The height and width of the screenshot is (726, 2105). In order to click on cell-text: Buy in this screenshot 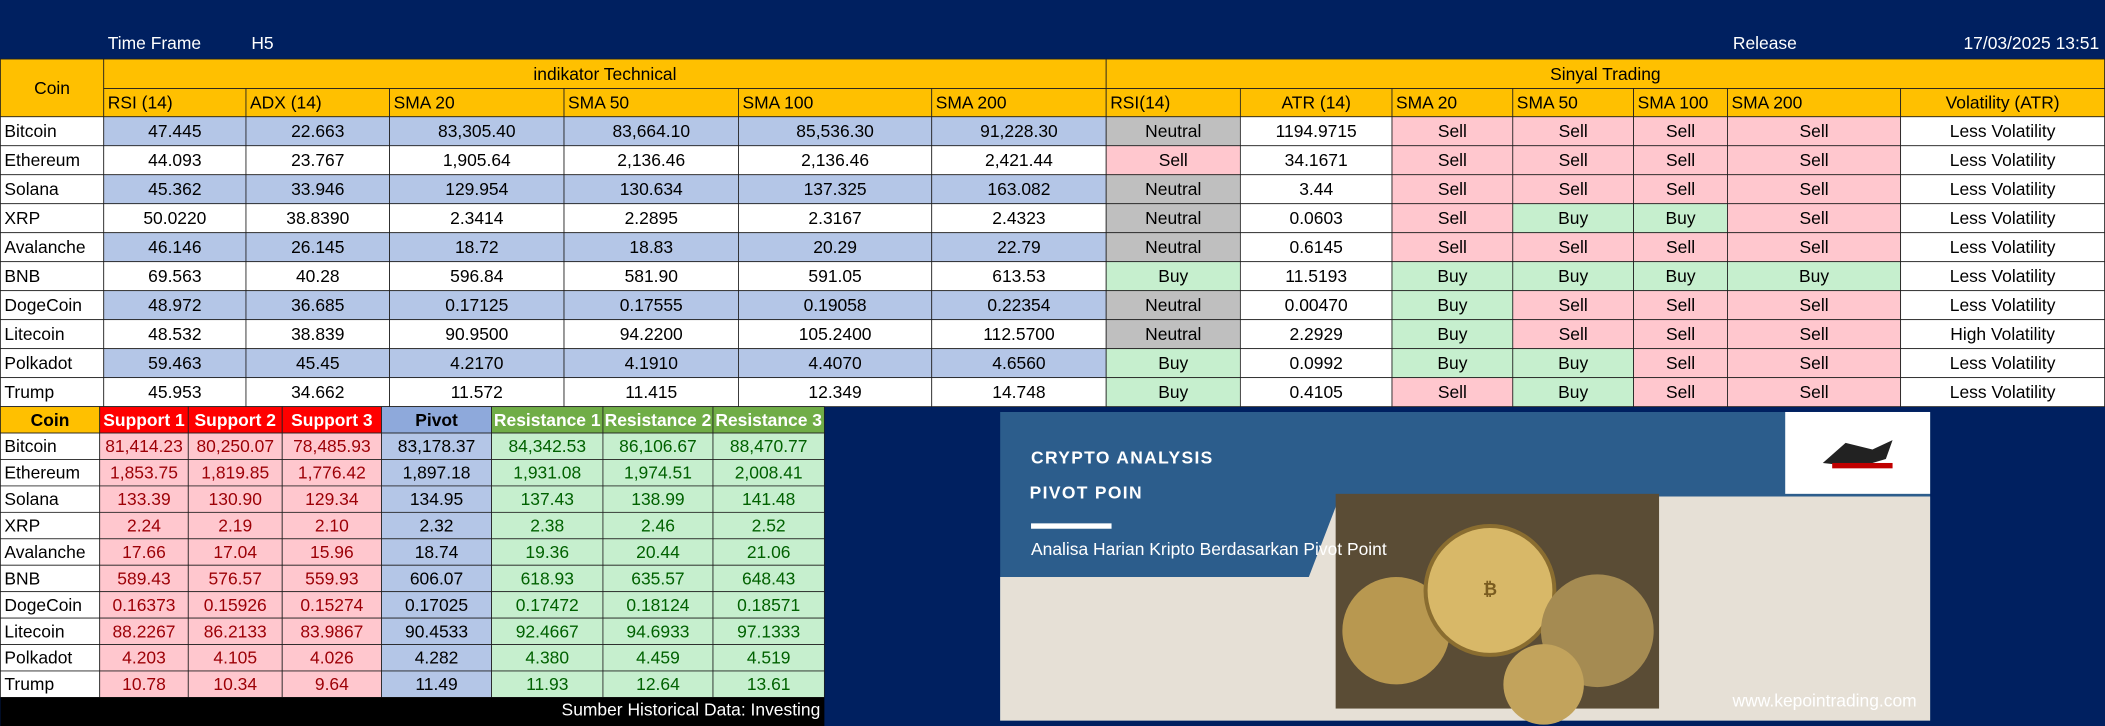, I will do `click(1573, 363)`.